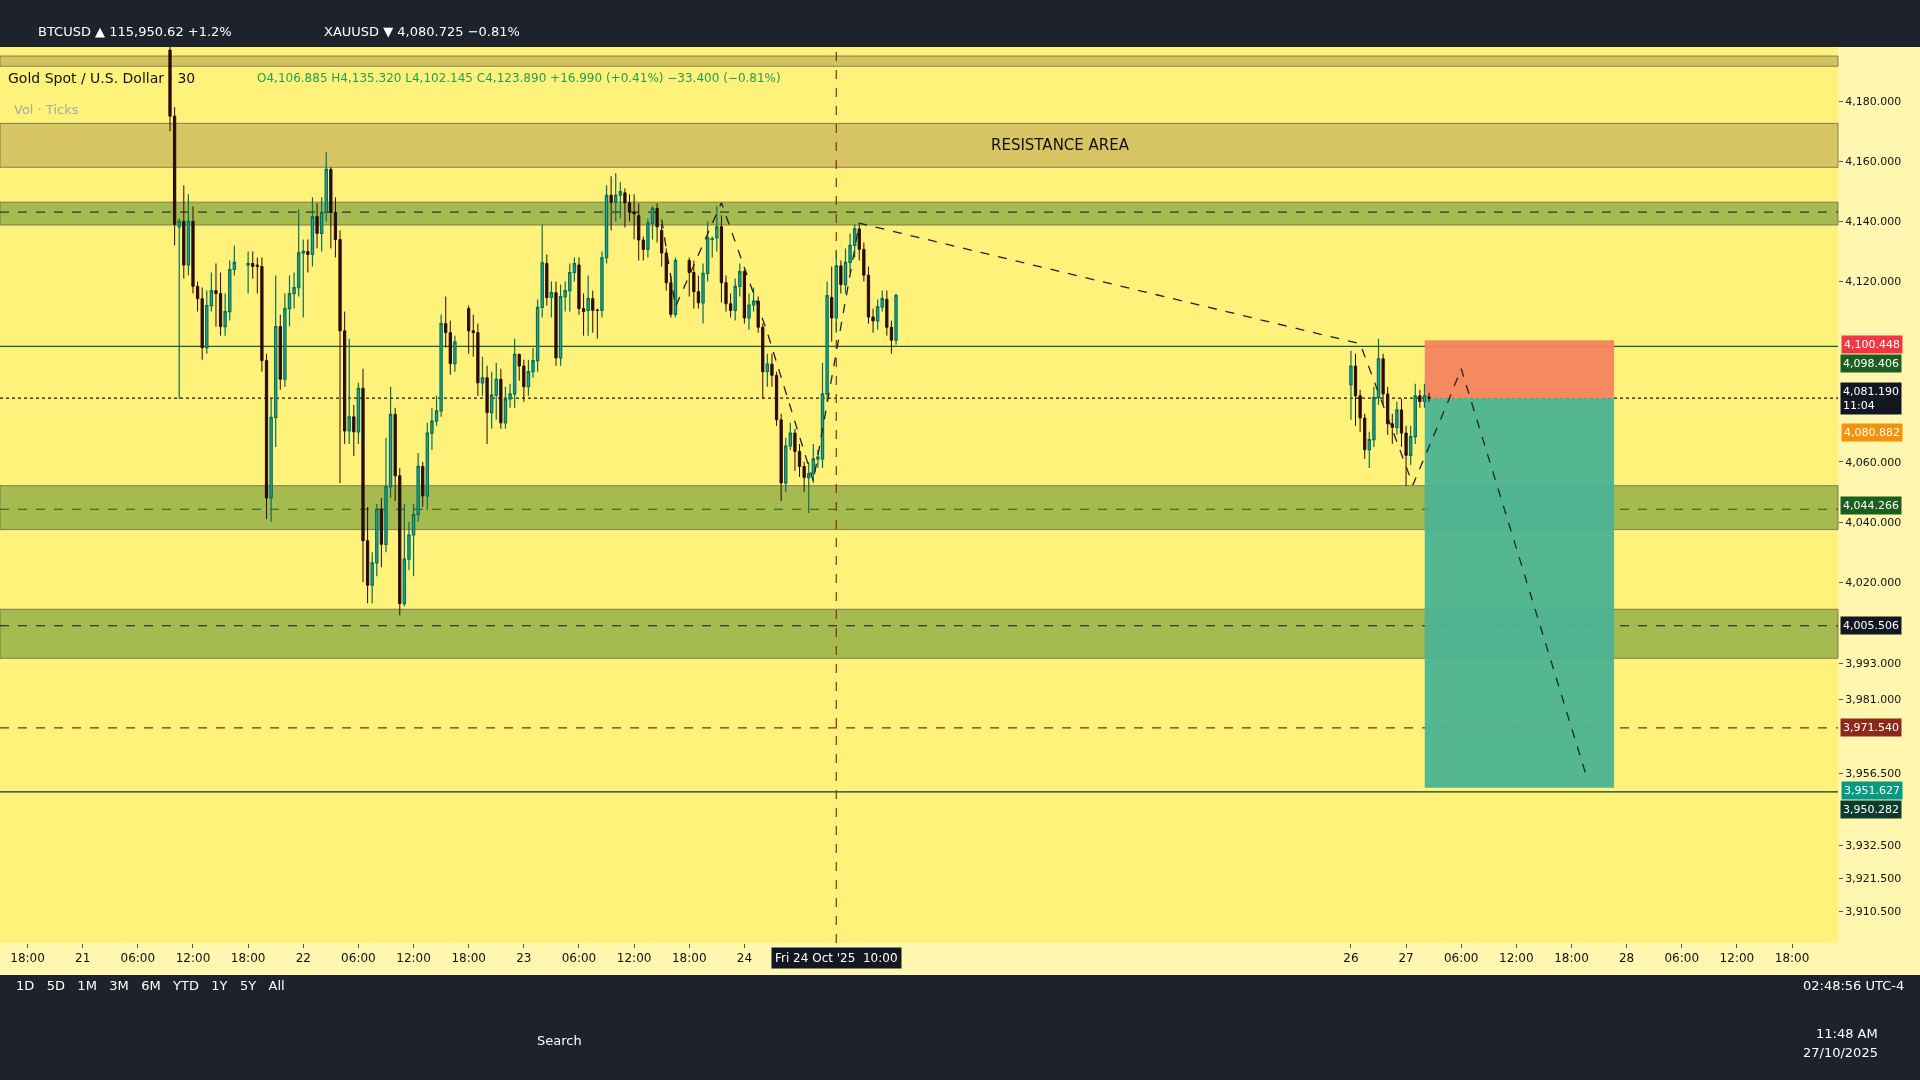 This screenshot has width=1920, height=1080. I want to click on text: 4,100.448, so click(1872, 344).